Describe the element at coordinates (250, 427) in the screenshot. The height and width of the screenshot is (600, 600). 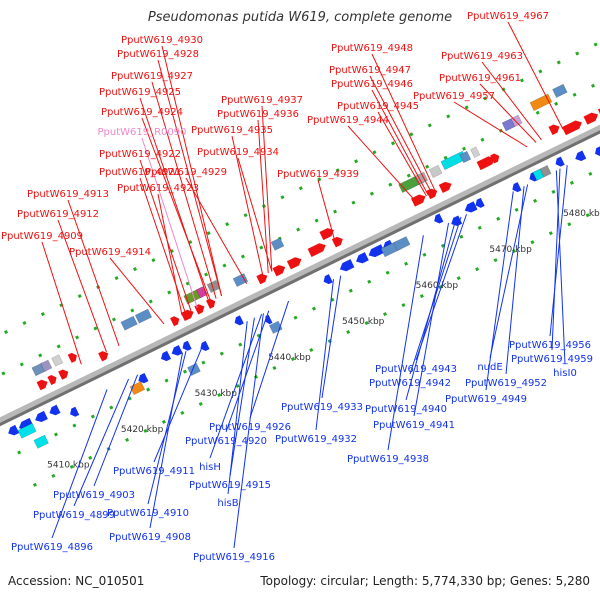
I see `gene-label-bottom: PputW619_4926` at that location.